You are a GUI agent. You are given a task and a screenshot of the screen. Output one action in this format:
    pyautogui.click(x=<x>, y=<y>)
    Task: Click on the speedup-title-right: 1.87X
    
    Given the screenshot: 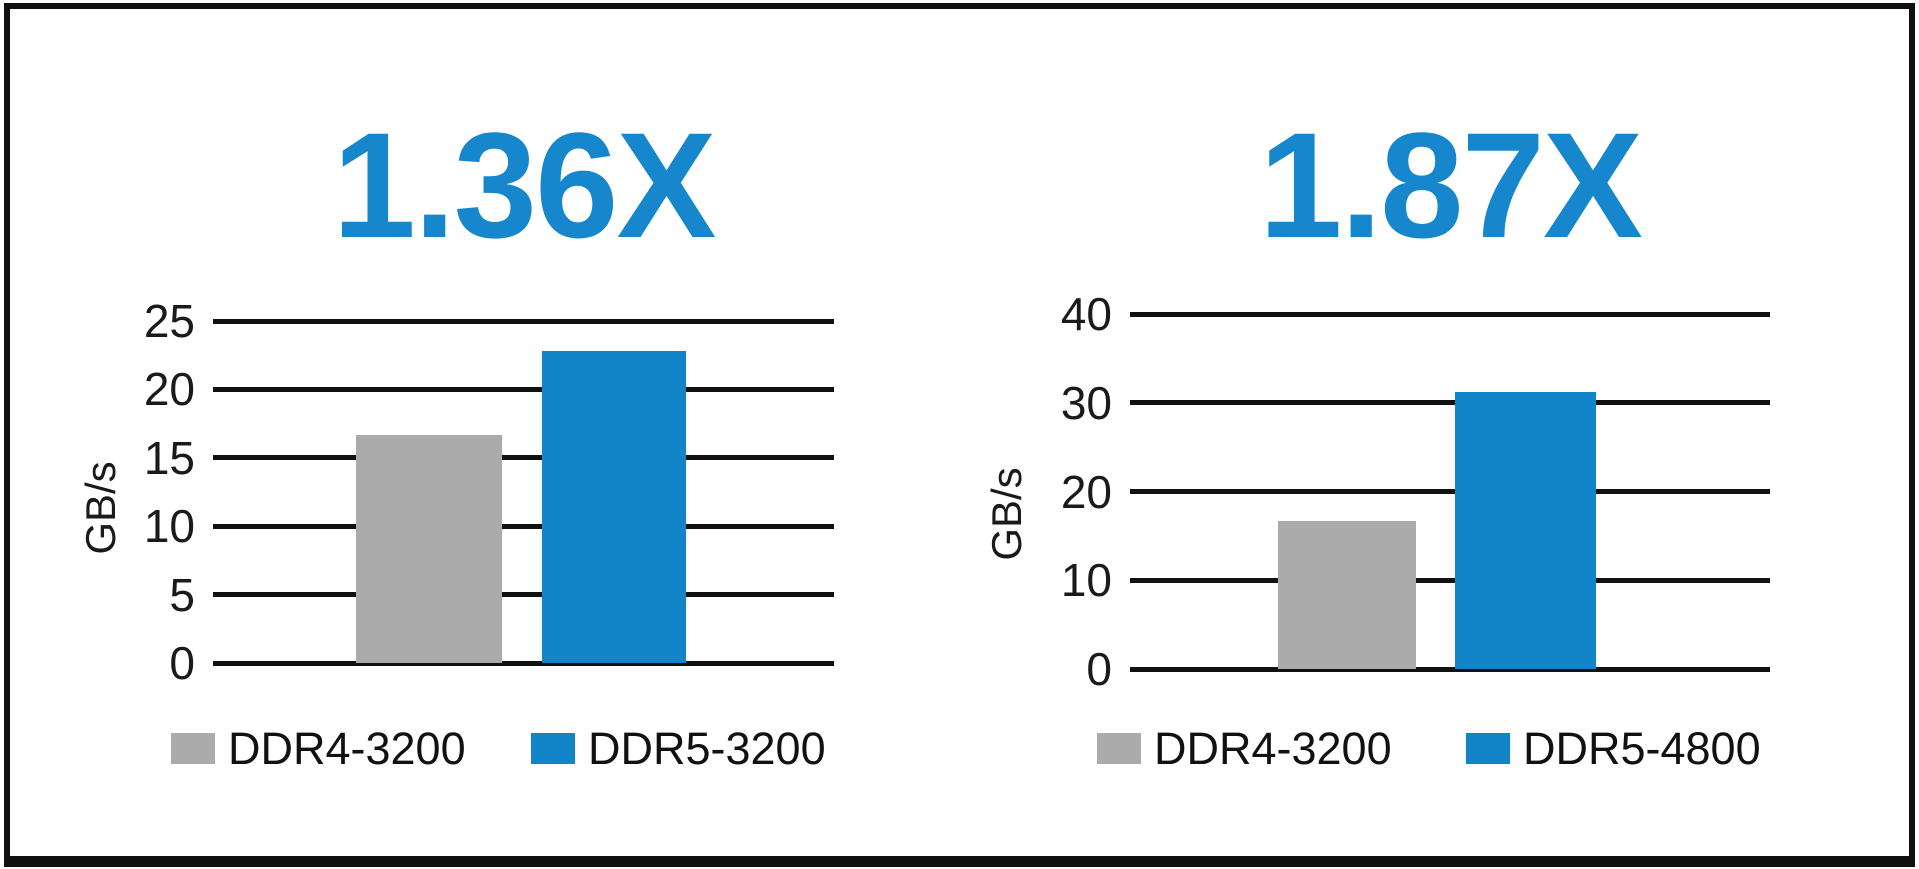 What is the action you would take?
    pyautogui.click(x=1451, y=185)
    